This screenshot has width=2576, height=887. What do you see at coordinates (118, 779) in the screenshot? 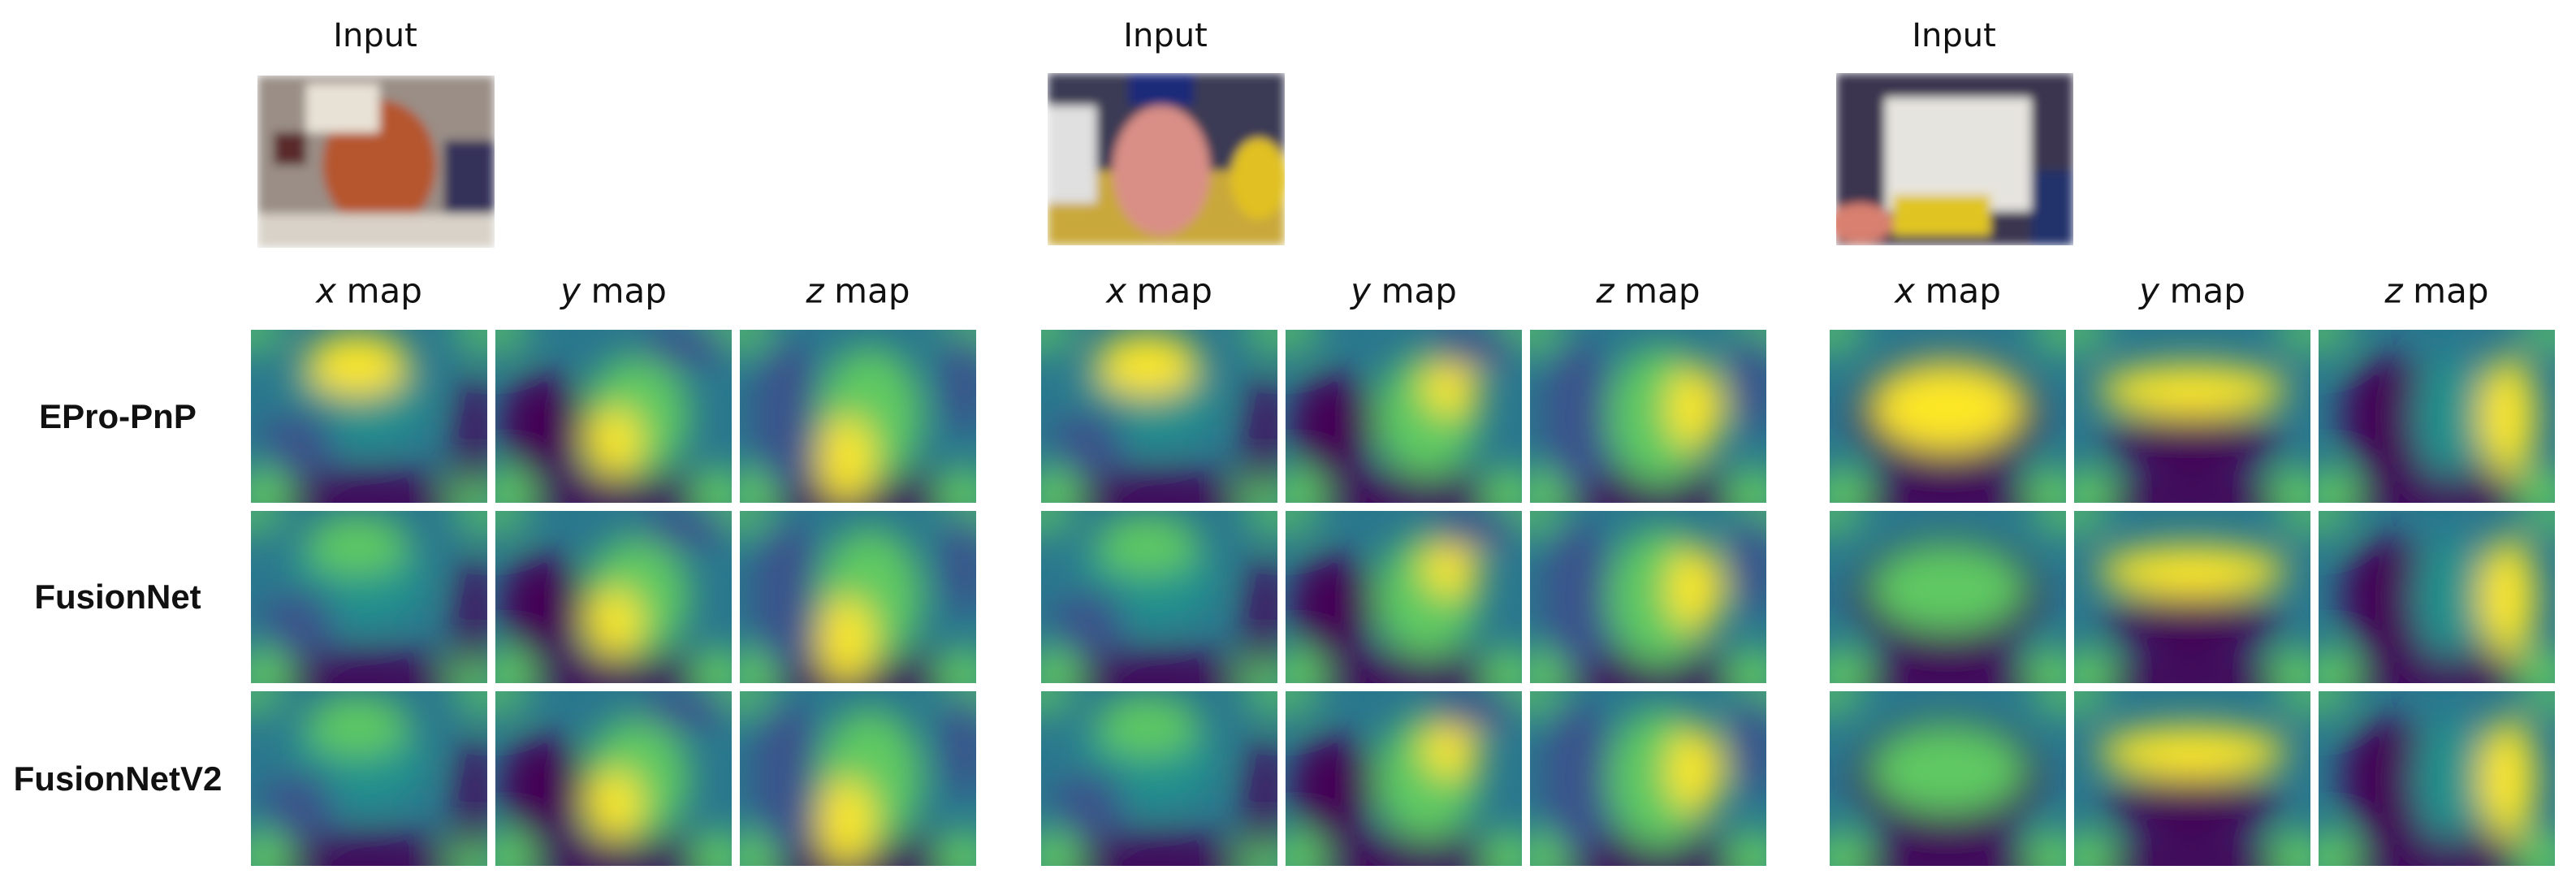
I see `row-label: FusionNetV2` at bounding box center [118, 779].